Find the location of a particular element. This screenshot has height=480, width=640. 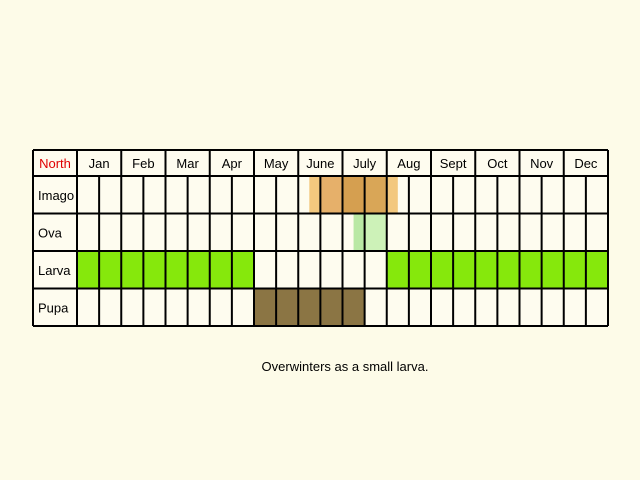

stage-label-imago: Imago is located at coordinates (56, 195).